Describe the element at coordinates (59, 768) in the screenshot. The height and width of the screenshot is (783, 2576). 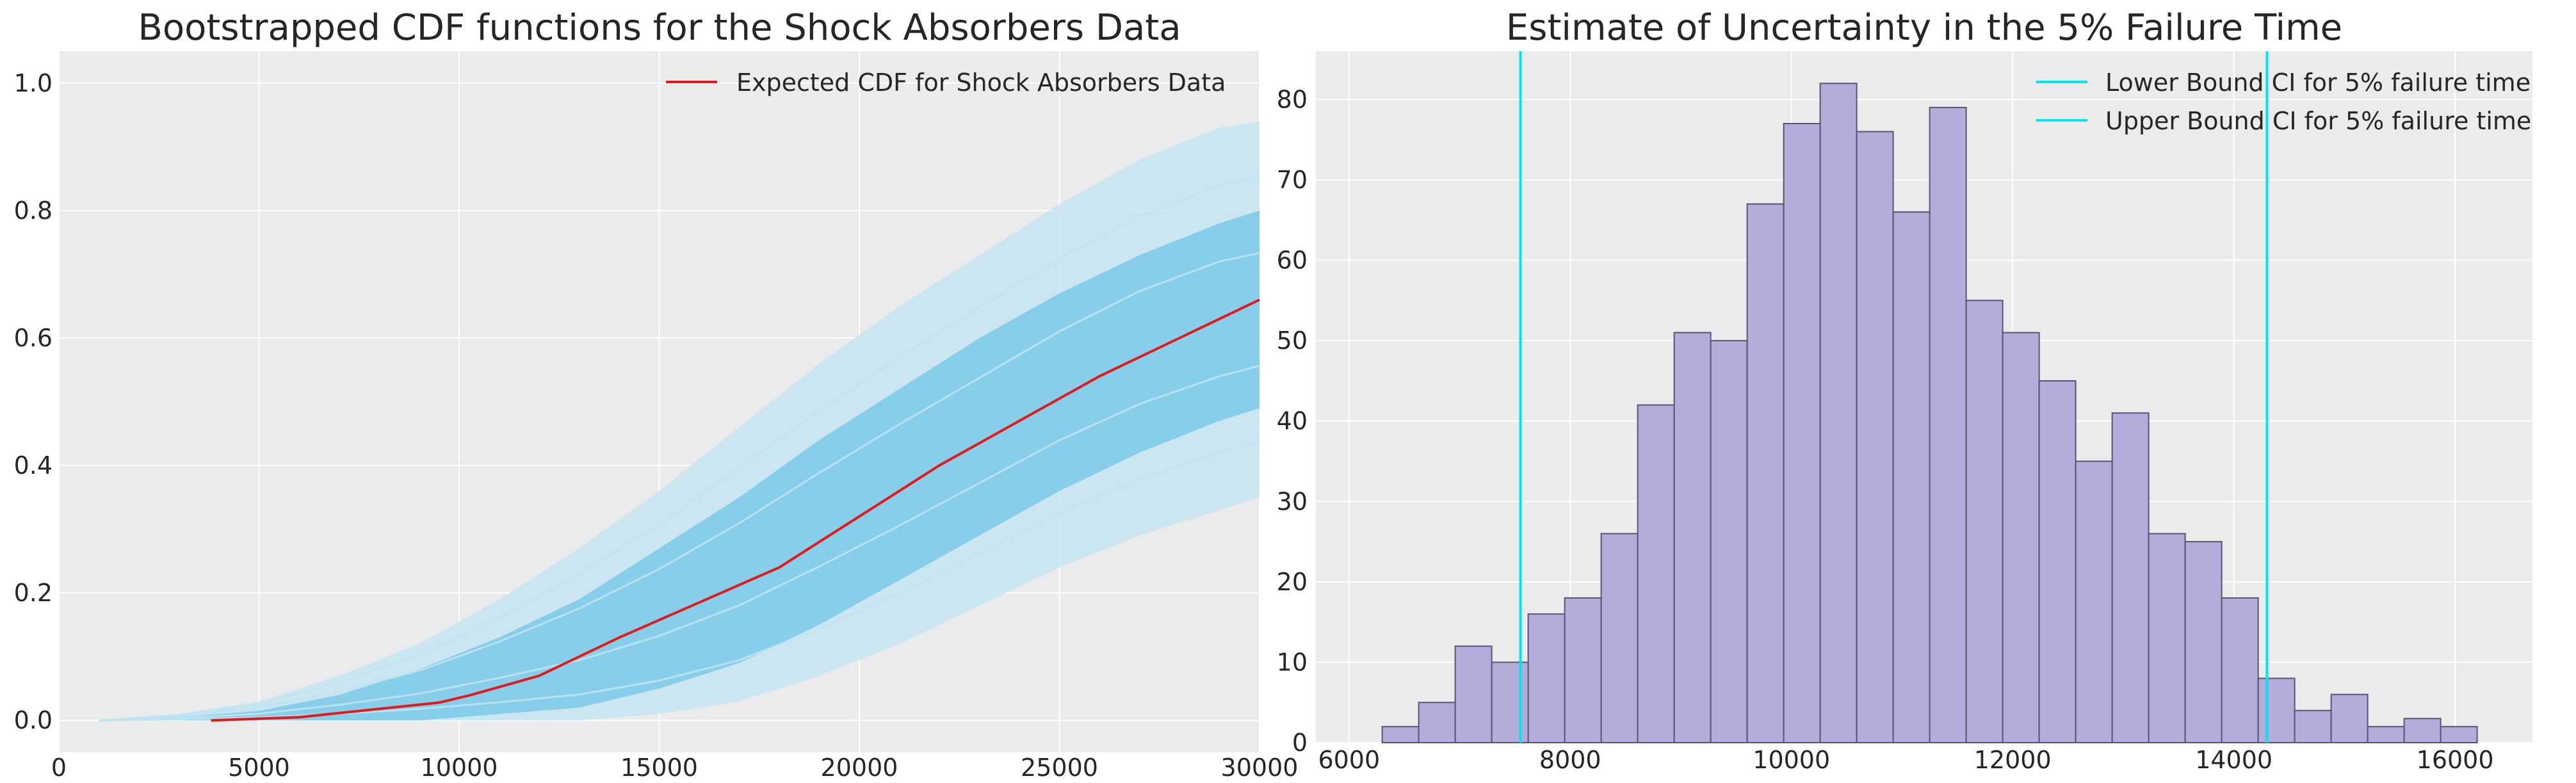
I see `cdf-x-tick-label: 0` at that location.